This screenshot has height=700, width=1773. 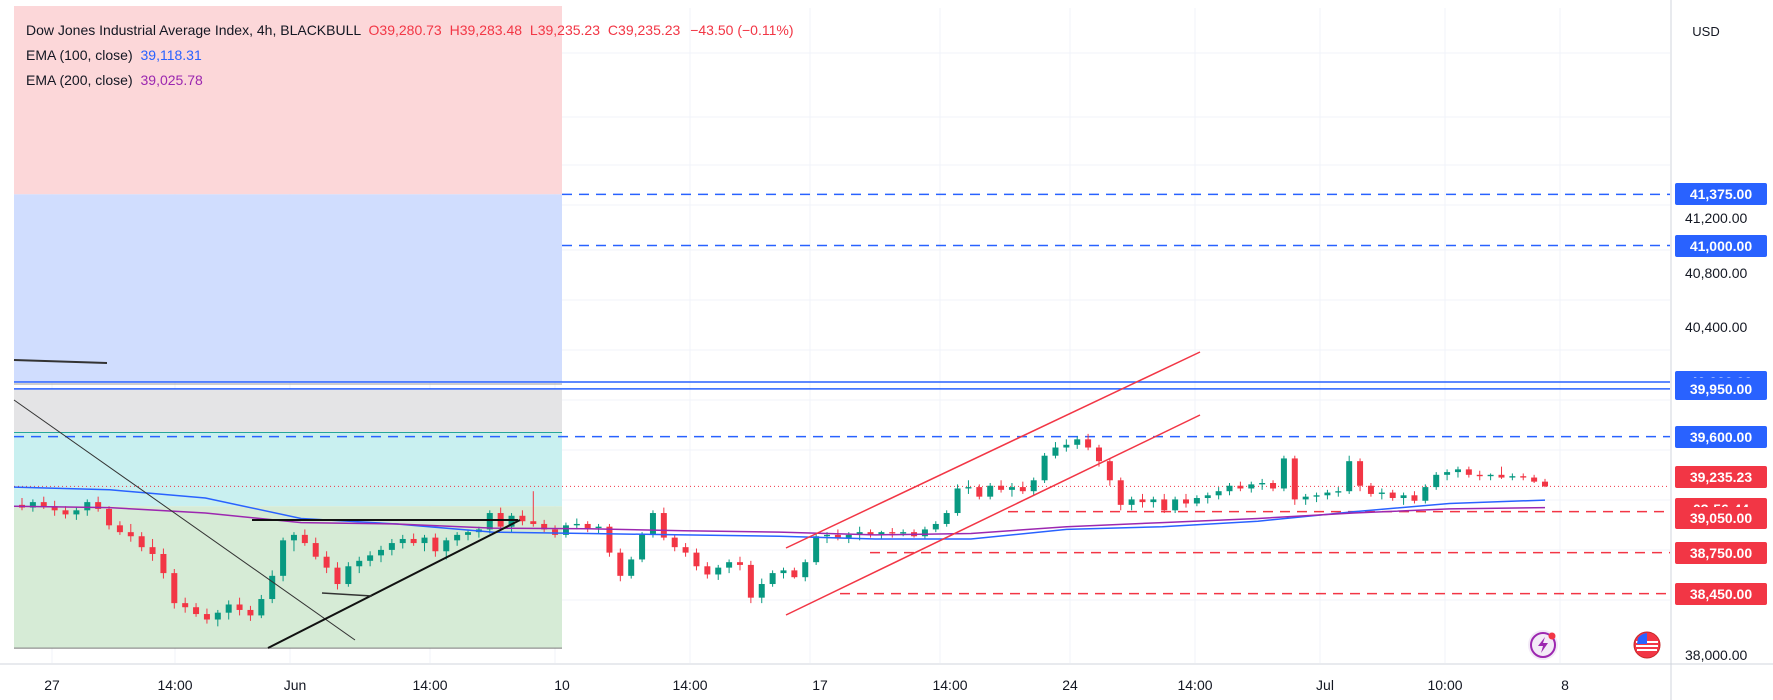 I want to click on close-label: C, so click(x=613, y=30).